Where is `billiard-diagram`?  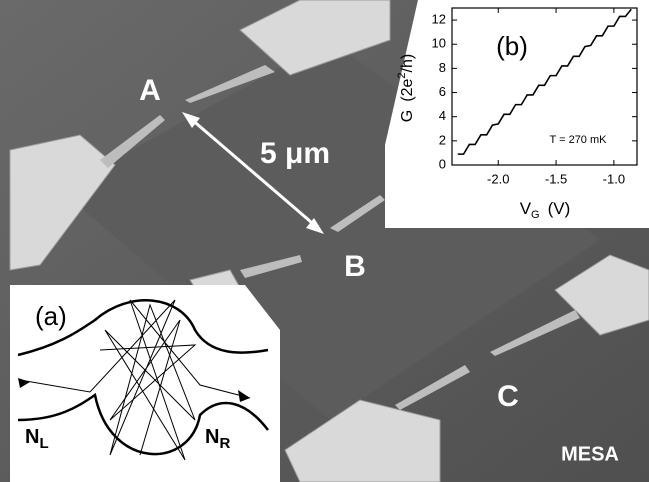
billiard-diagram is located at coordinates (143, 377).